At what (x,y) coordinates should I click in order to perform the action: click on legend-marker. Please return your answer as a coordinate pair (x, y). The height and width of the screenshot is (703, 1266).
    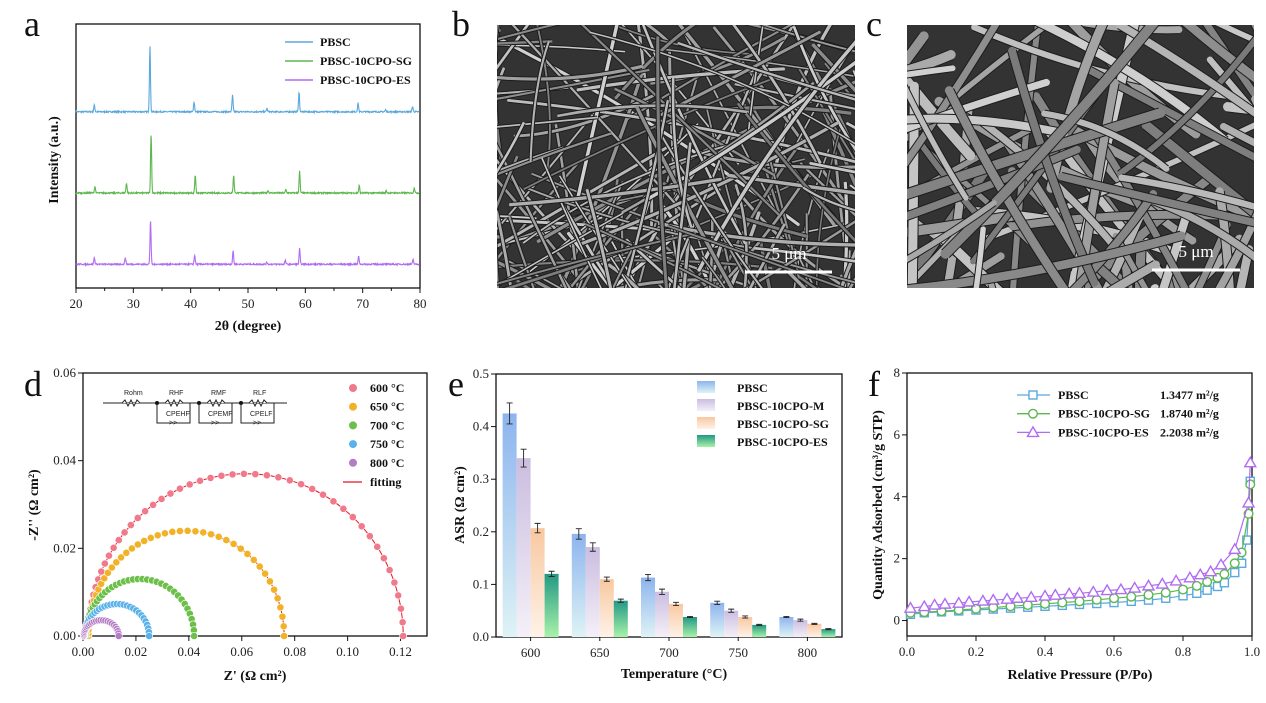
    Looking at the image, I should click on (353, 425).